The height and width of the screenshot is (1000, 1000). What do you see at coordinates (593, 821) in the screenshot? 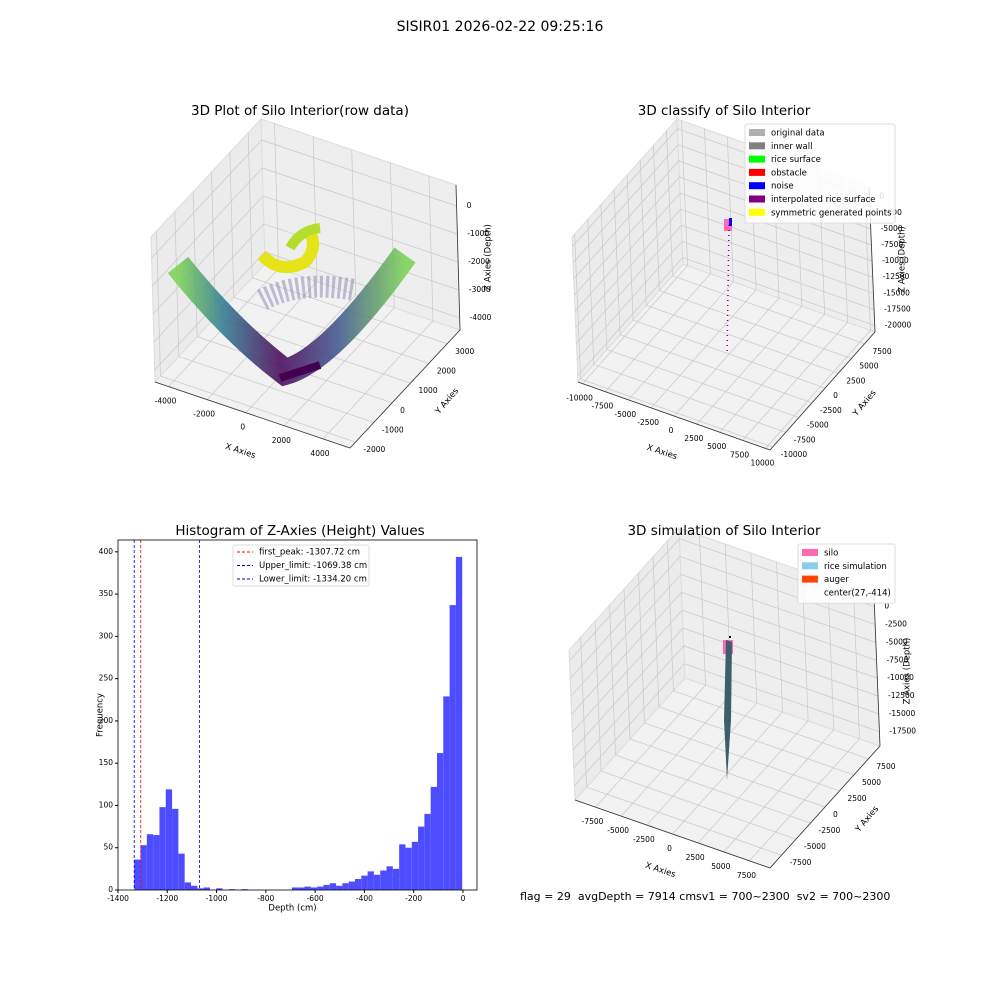
I see `x-tick-label: -7500` at bounding box center [593, 821].